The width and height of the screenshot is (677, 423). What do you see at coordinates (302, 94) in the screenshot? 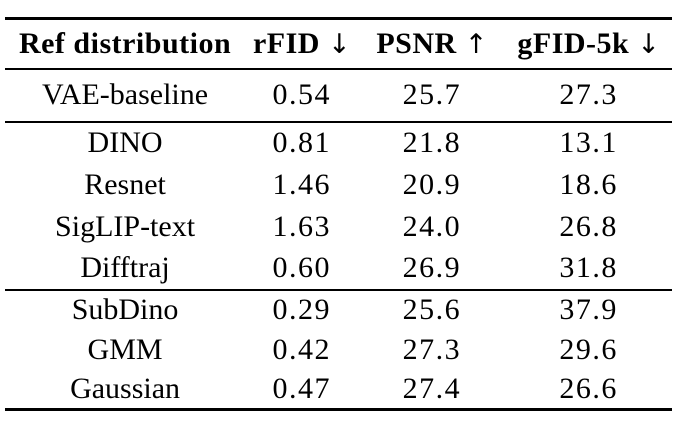
I see `rfid-cell: 0.54` at bounding box center [302, 94].